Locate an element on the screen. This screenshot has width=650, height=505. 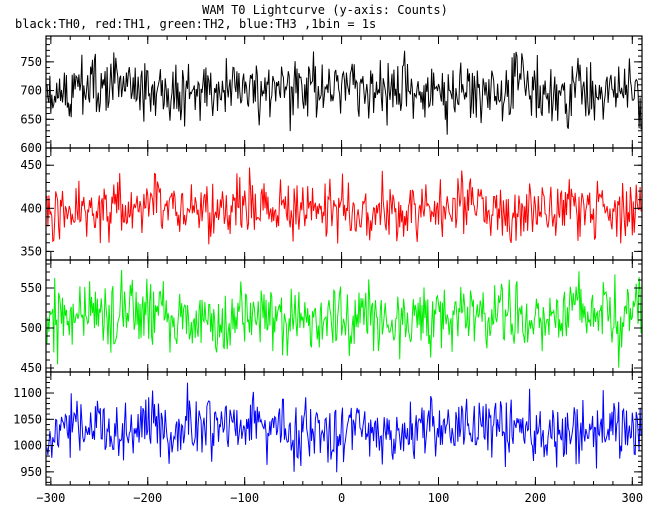
chart-title: WAM T0 Lightcurve (y-axis: Counts) is located at coordinates (325, 10).